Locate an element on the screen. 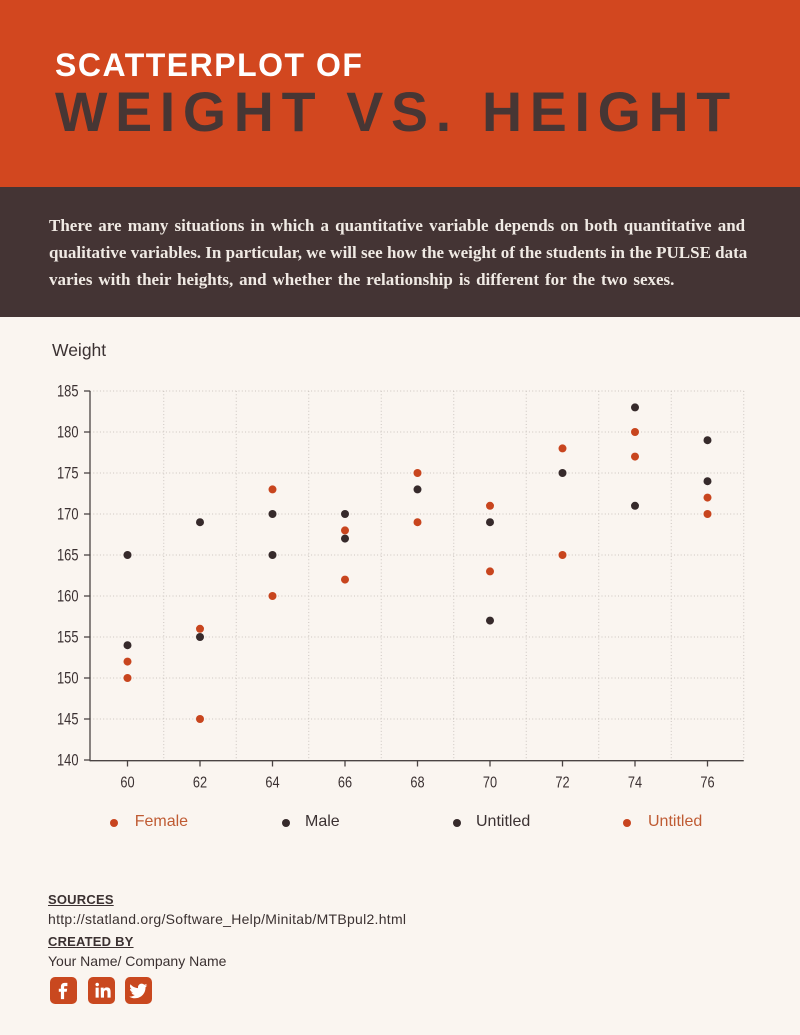 The width and height of the screenshot is (800, 1035). svg-text: 185 is located at coordinates (68, 392).